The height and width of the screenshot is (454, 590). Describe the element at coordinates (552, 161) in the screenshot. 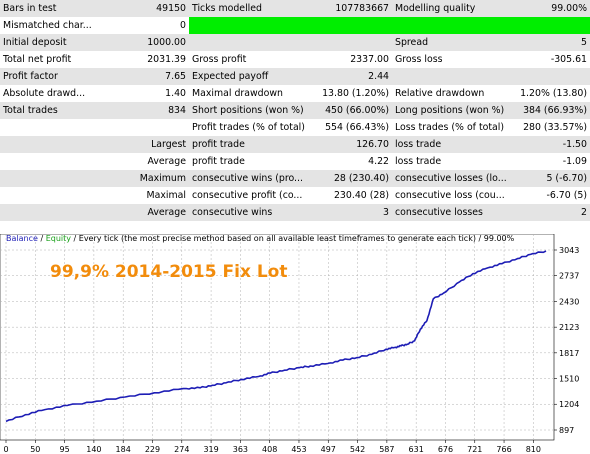

I see `report-cell: -1.09` at that location.